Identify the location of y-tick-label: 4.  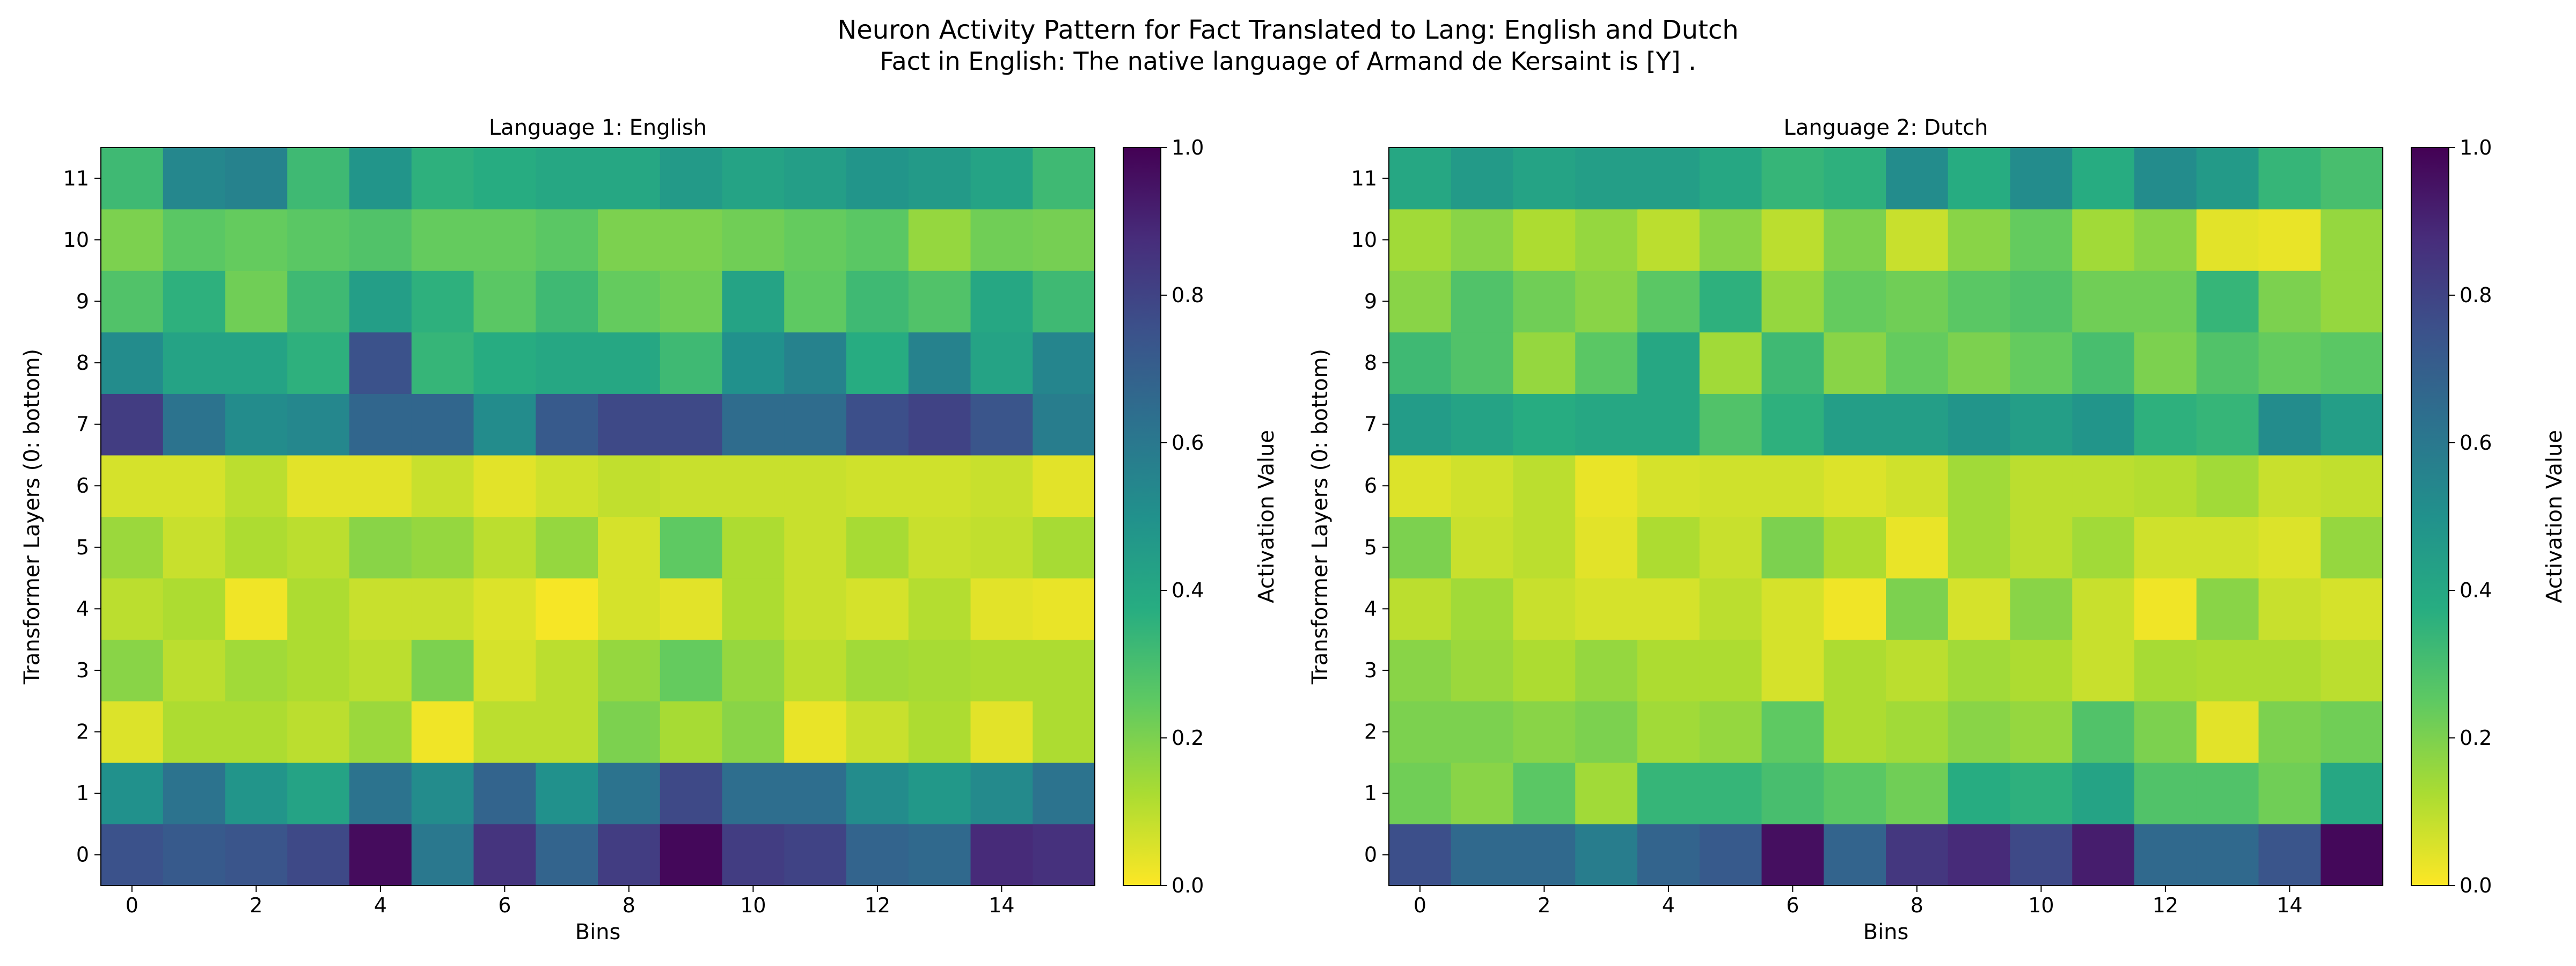
(82, 608).